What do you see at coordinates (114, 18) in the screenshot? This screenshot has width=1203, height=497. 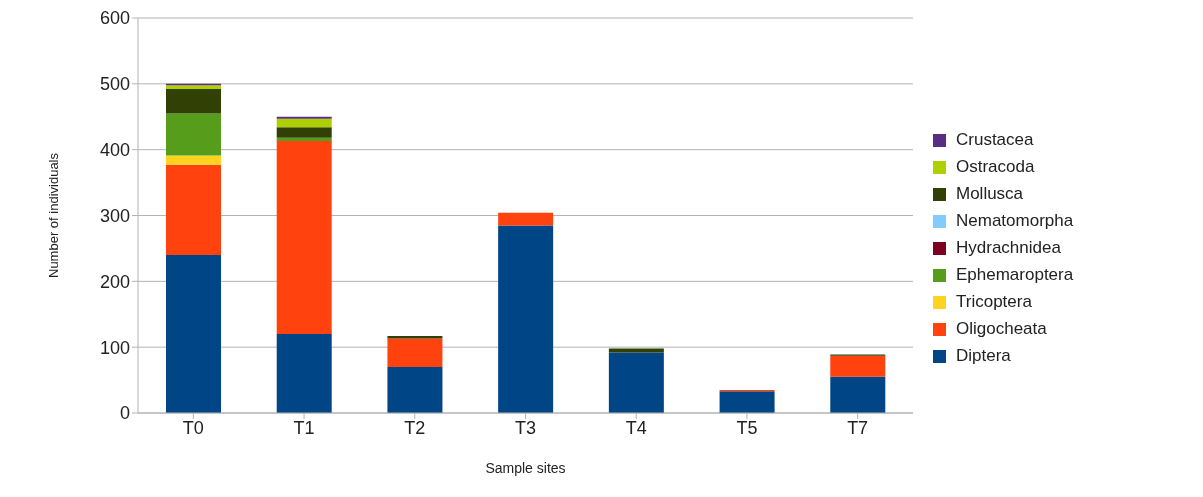 I see `y-tick-label: 600` at bounding box center [114, 18].